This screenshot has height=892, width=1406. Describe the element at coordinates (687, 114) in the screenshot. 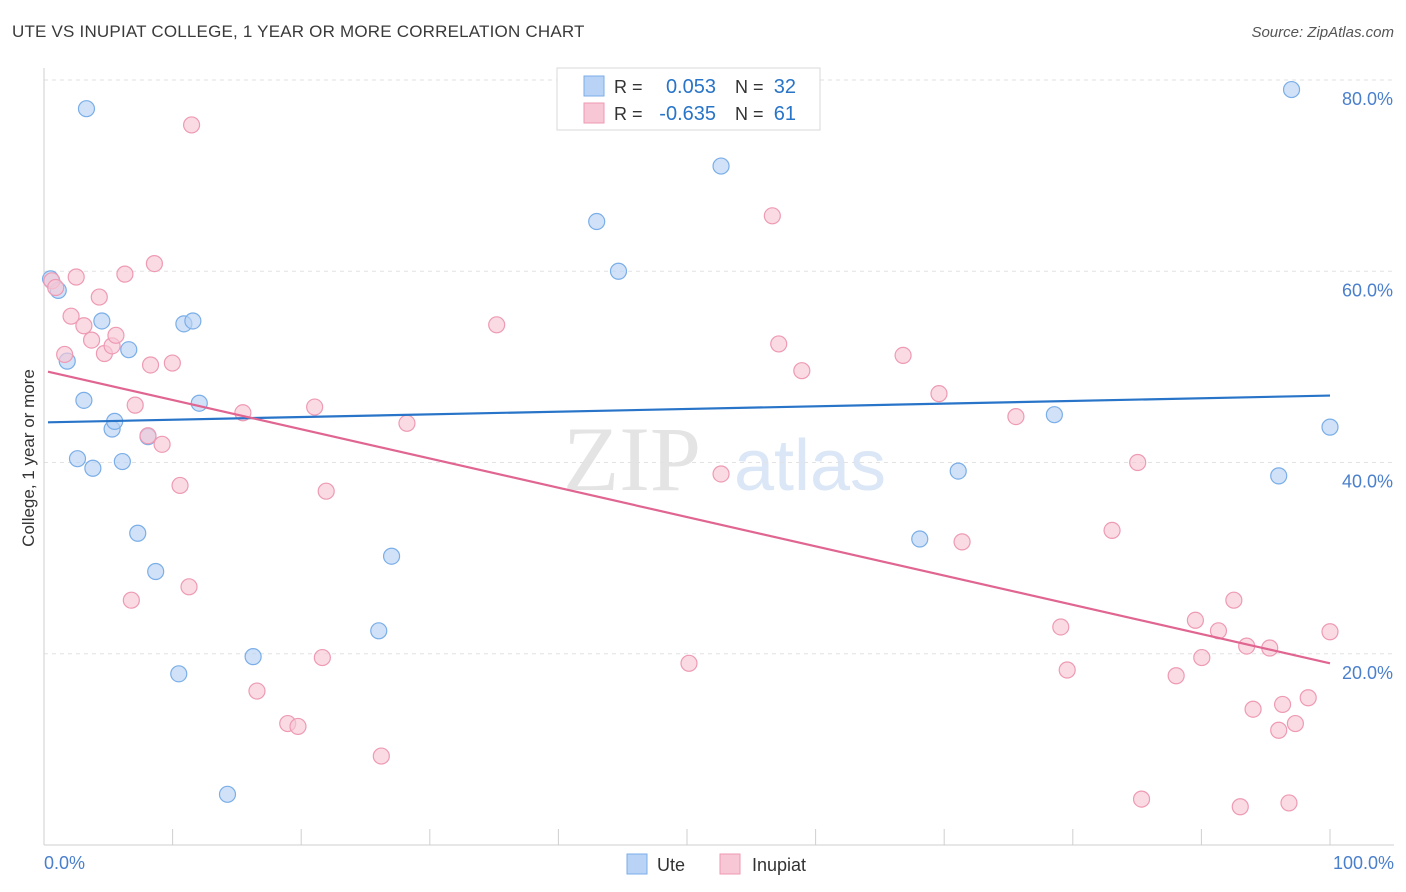

I see `legend-inupiat-r-value: -0.635` at that location.